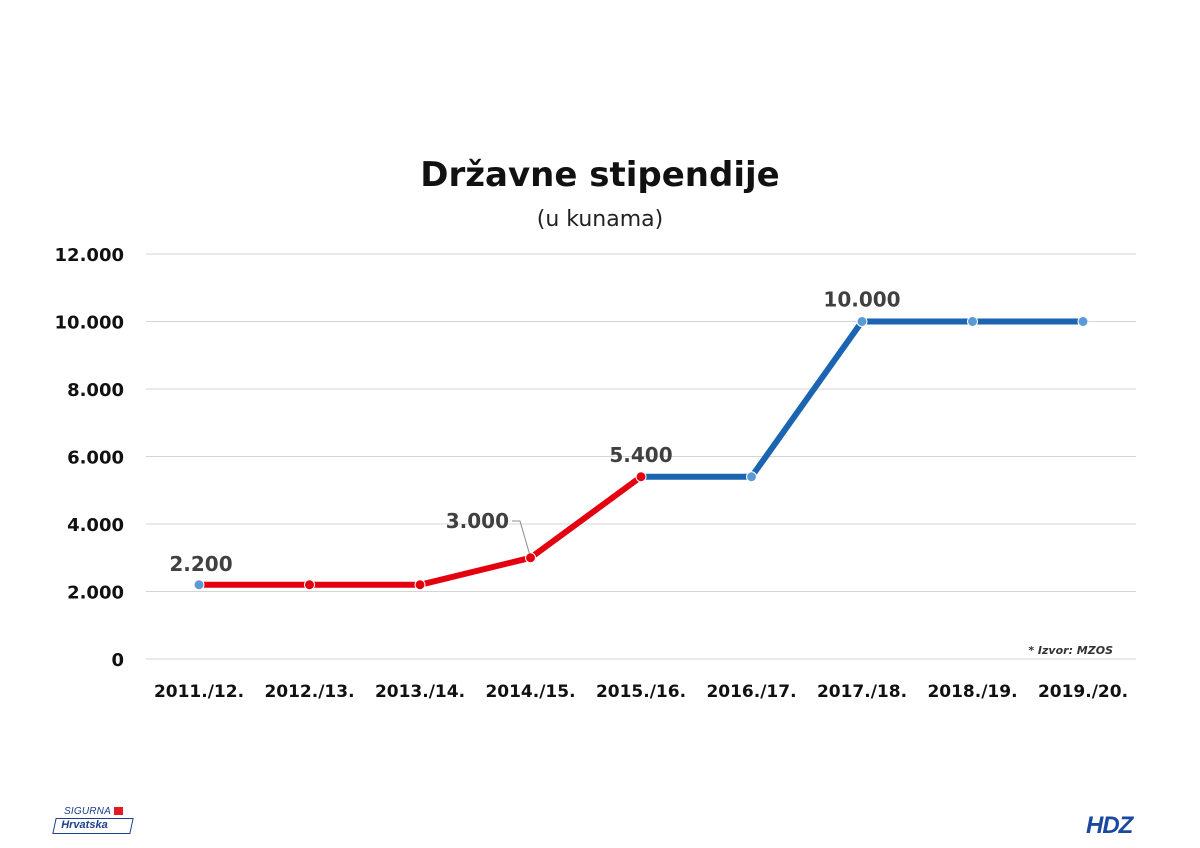 Image resolution: width=1200 pixels, height=848 pixels. Describe the element at coordinates (972, 692) in the screenshot. I see `x-tick-label: 2018./19.` at that location.